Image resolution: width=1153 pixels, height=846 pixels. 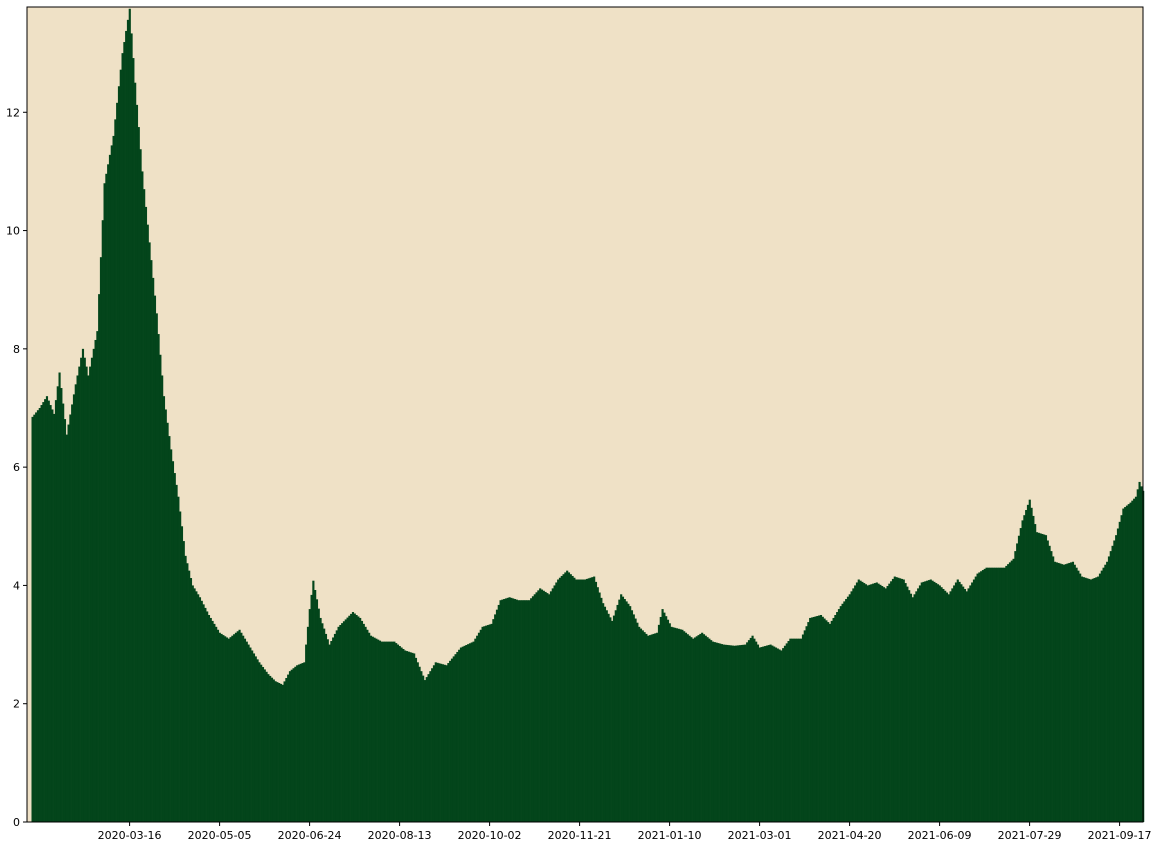 I want to click on y-tick-label: 0, so click(x=16, y=822).